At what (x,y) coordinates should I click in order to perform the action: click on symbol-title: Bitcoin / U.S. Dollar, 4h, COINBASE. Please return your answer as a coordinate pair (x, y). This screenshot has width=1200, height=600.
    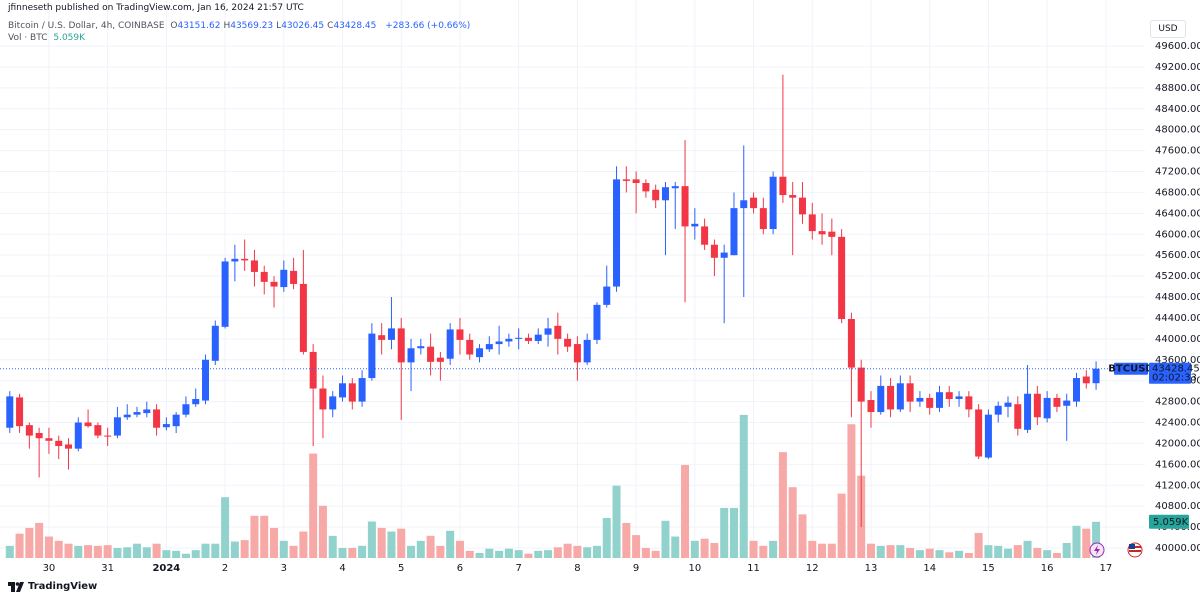
    Looking at the image, I should click on (86, 26).